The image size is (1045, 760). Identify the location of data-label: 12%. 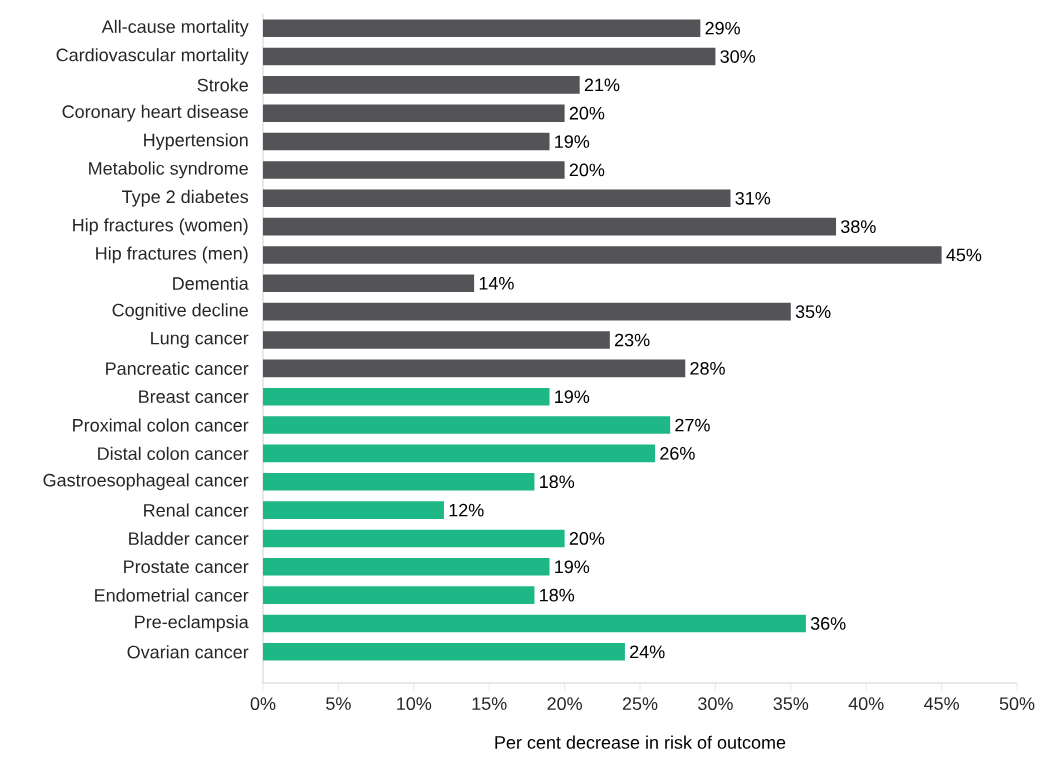
(466, 510).